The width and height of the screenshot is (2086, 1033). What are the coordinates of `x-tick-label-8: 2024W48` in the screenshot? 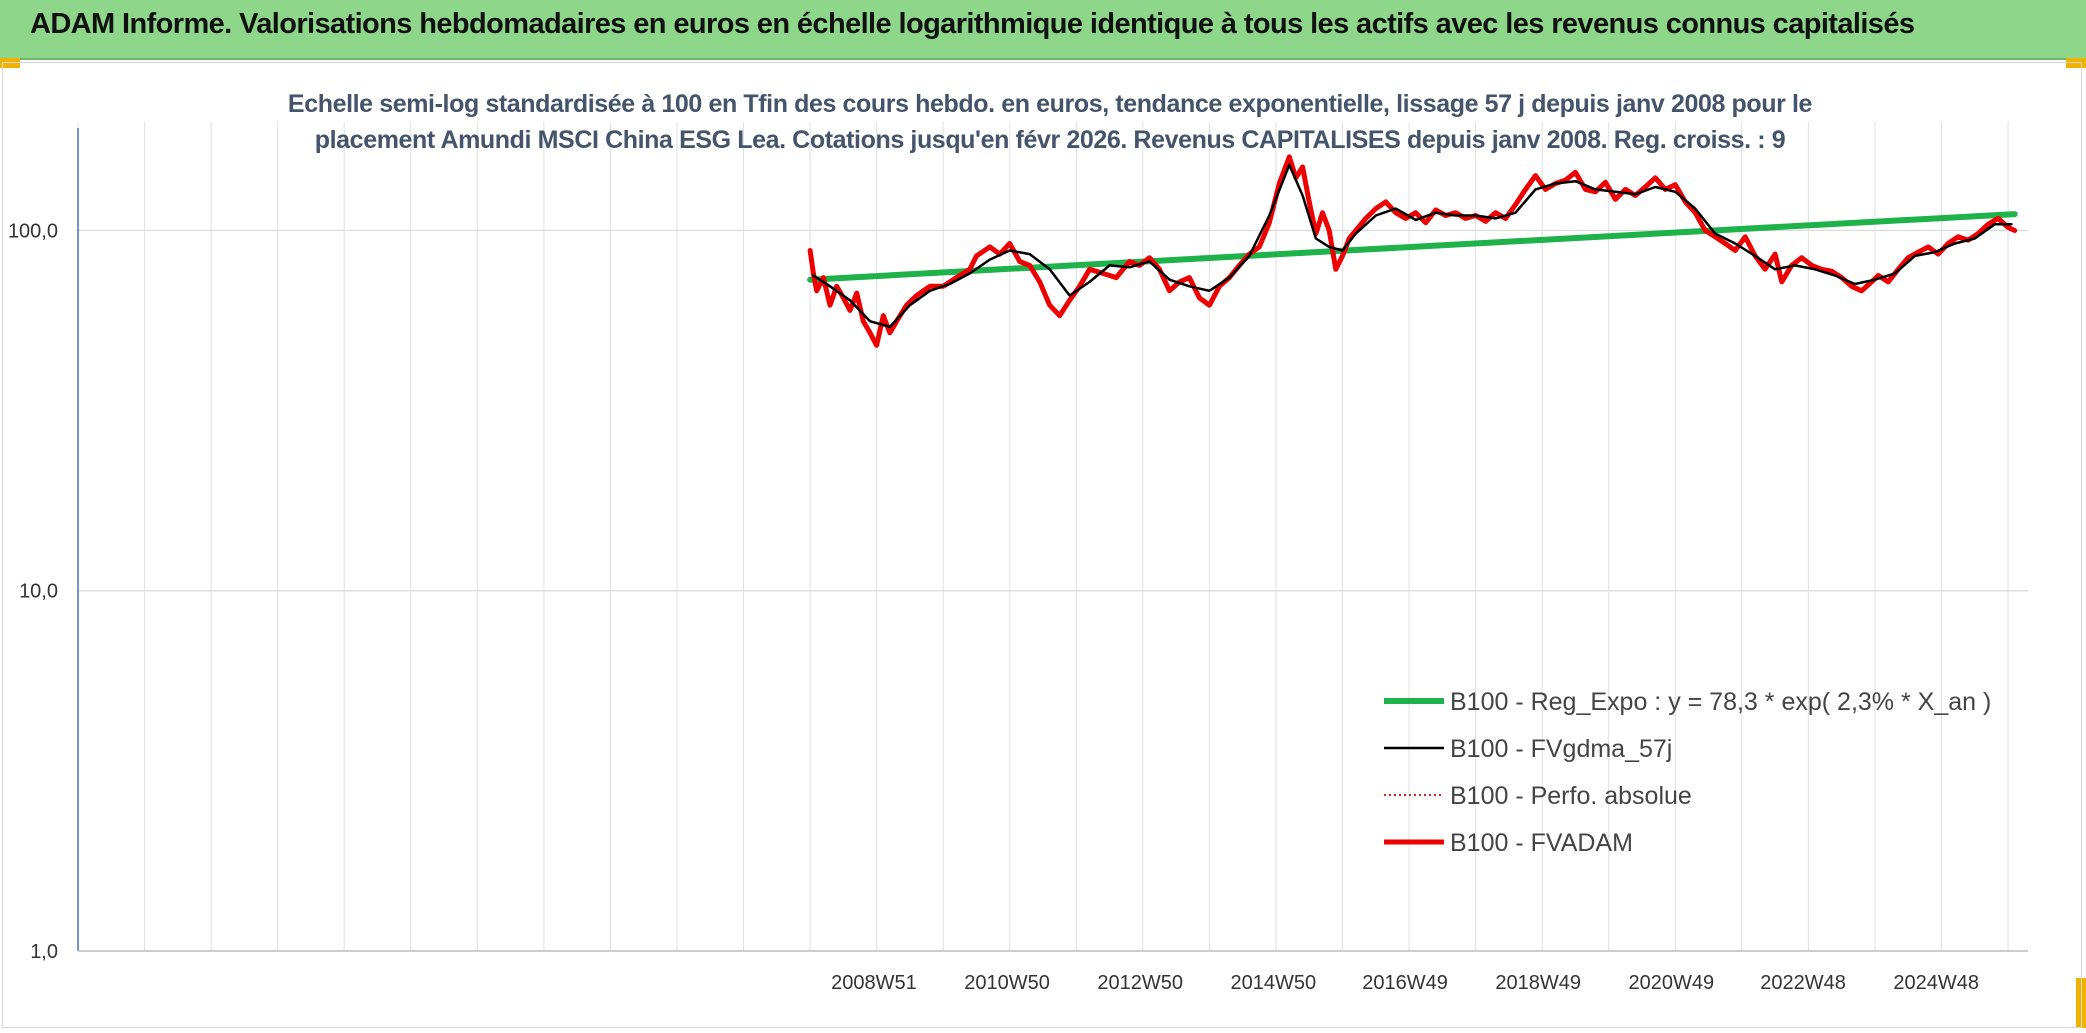 It's located at (1936, 983).